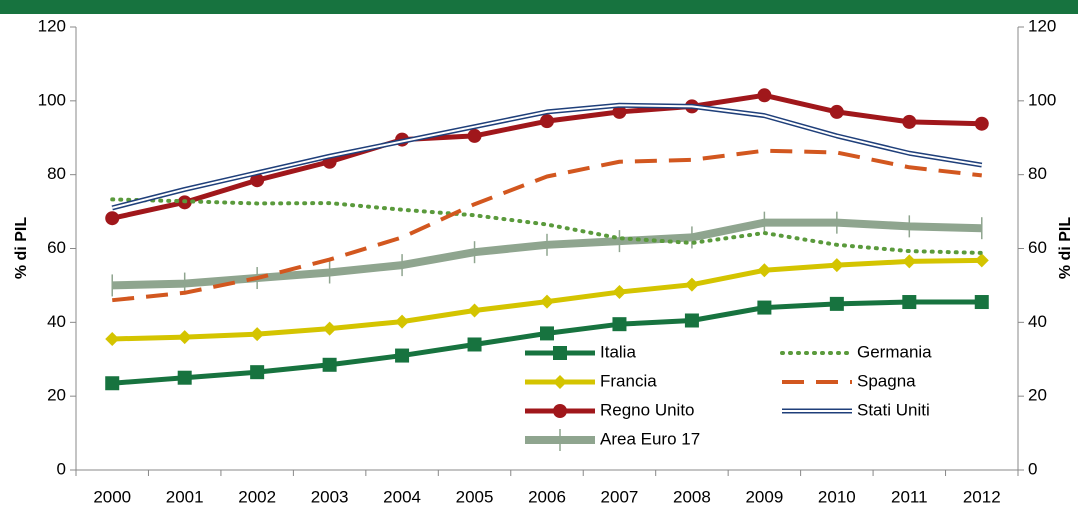 Image resolution: width=1078 pixels, height=513 pixels. I want to click on legend-label: Regno Unito, so click(647, 409).